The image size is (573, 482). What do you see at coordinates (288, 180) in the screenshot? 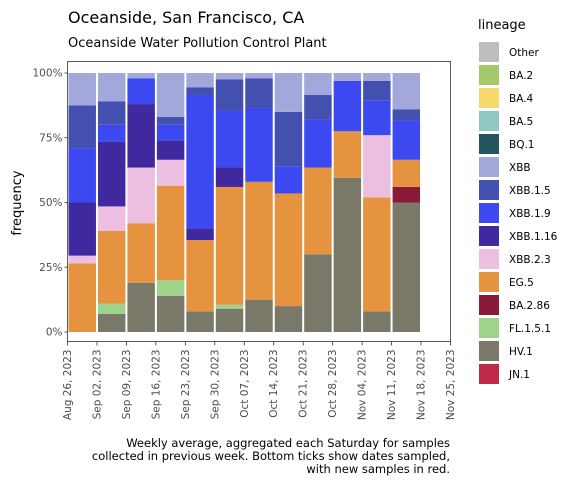
I see `bar-xbb-1-9-oct-14-2023` at bounding box center [288, 180].